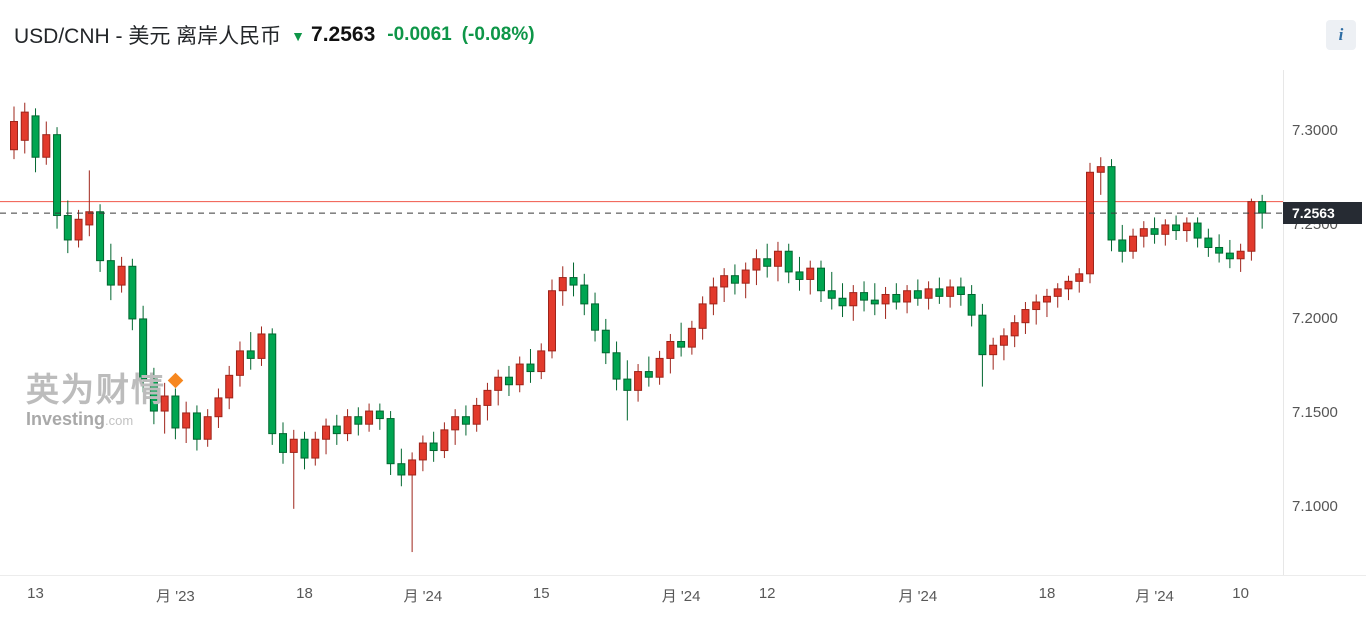 The height and width of the screenshot is (640, 1366). What do you see at coordinates (1240, 593) in the screenshot?
I see `time-axis-label: 10` at bounding box center [1240, 593].